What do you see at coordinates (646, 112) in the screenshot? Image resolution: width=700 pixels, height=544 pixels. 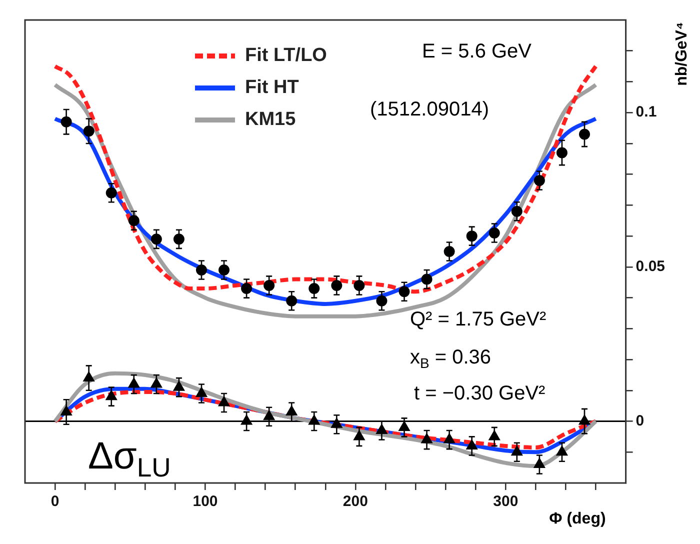 I see `y-tick-label: 0.1` at bounding box center [646, 112].